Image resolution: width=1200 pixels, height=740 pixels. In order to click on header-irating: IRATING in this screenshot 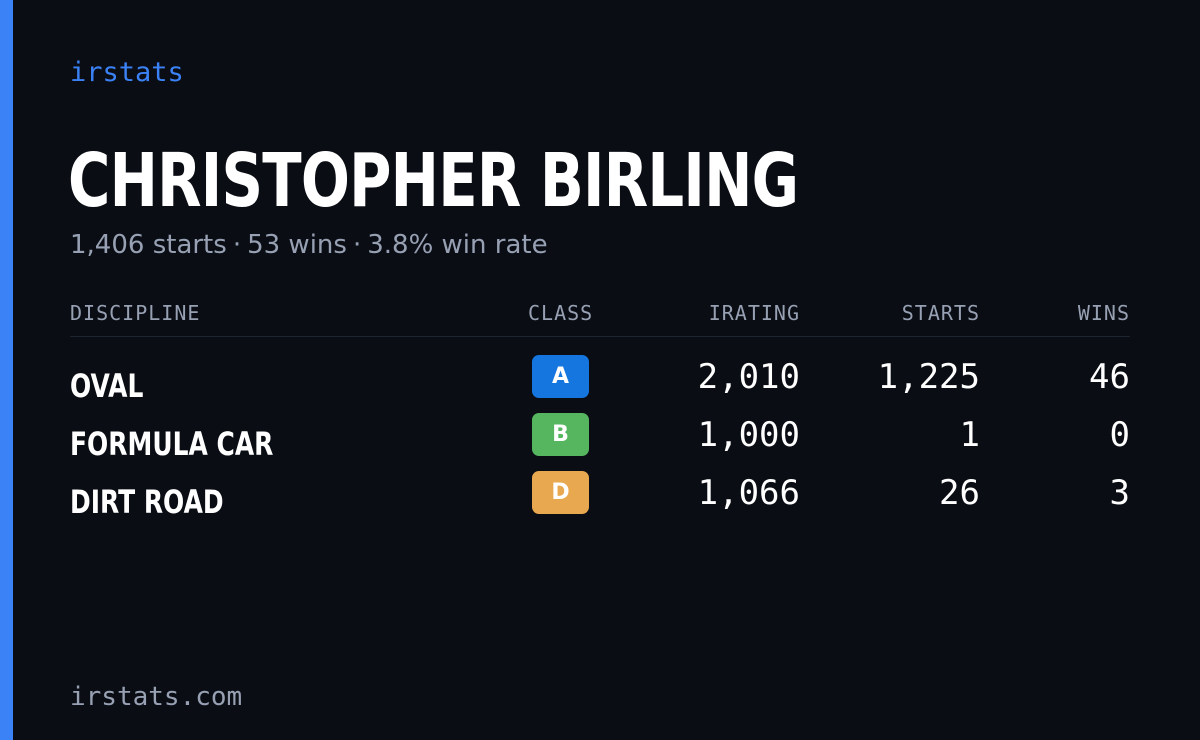, I will do `click(754, 313)`.